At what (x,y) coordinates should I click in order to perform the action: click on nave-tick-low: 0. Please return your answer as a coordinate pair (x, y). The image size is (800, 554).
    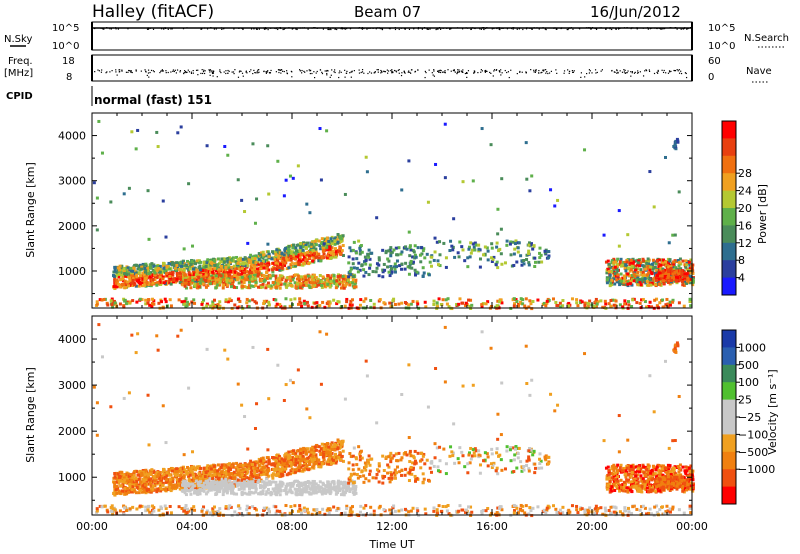
    Looking at the image, I should click on (711, 77).